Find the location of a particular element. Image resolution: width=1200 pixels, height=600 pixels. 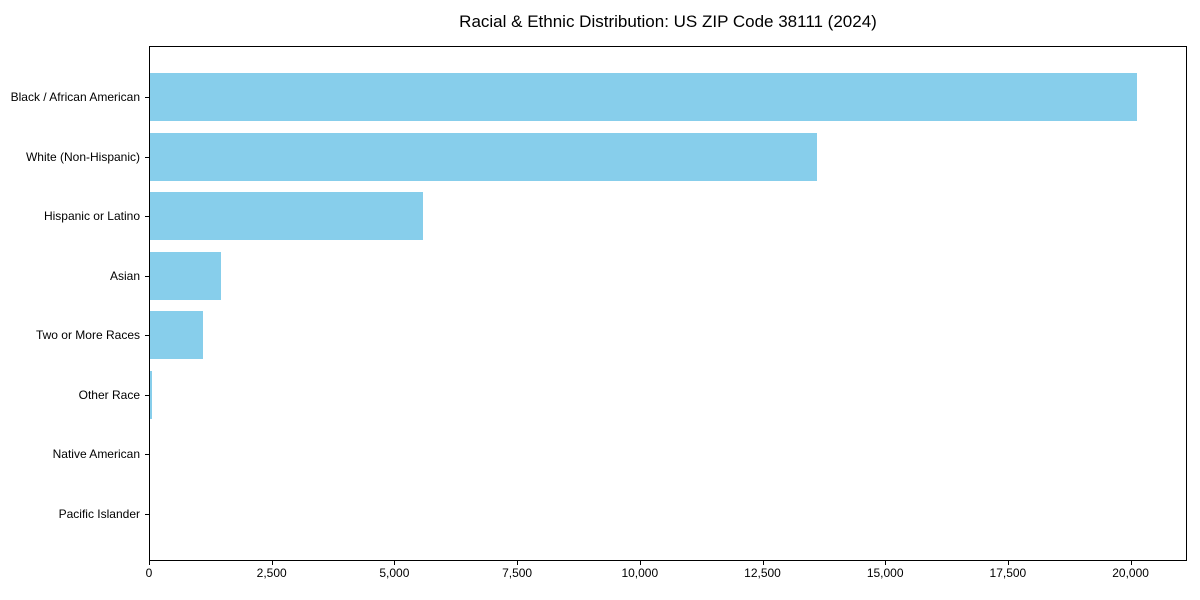

bar-asian is located at coordinates (185, 275).